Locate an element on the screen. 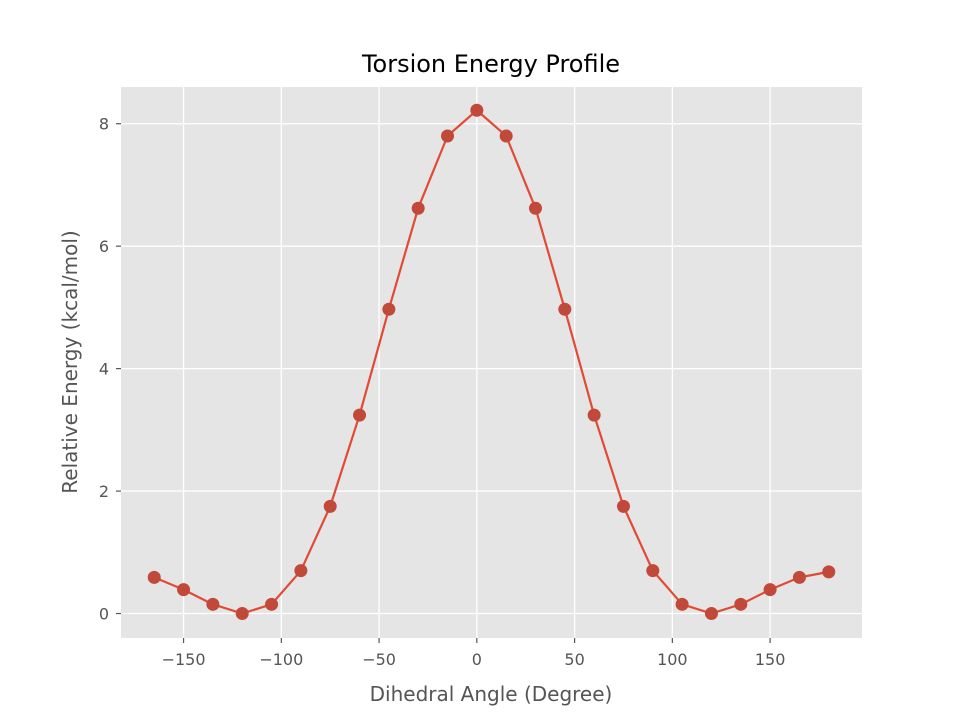 This screenshot has width=960, height=720. x-tick-label: 100 is located at coordinates (672, 659).